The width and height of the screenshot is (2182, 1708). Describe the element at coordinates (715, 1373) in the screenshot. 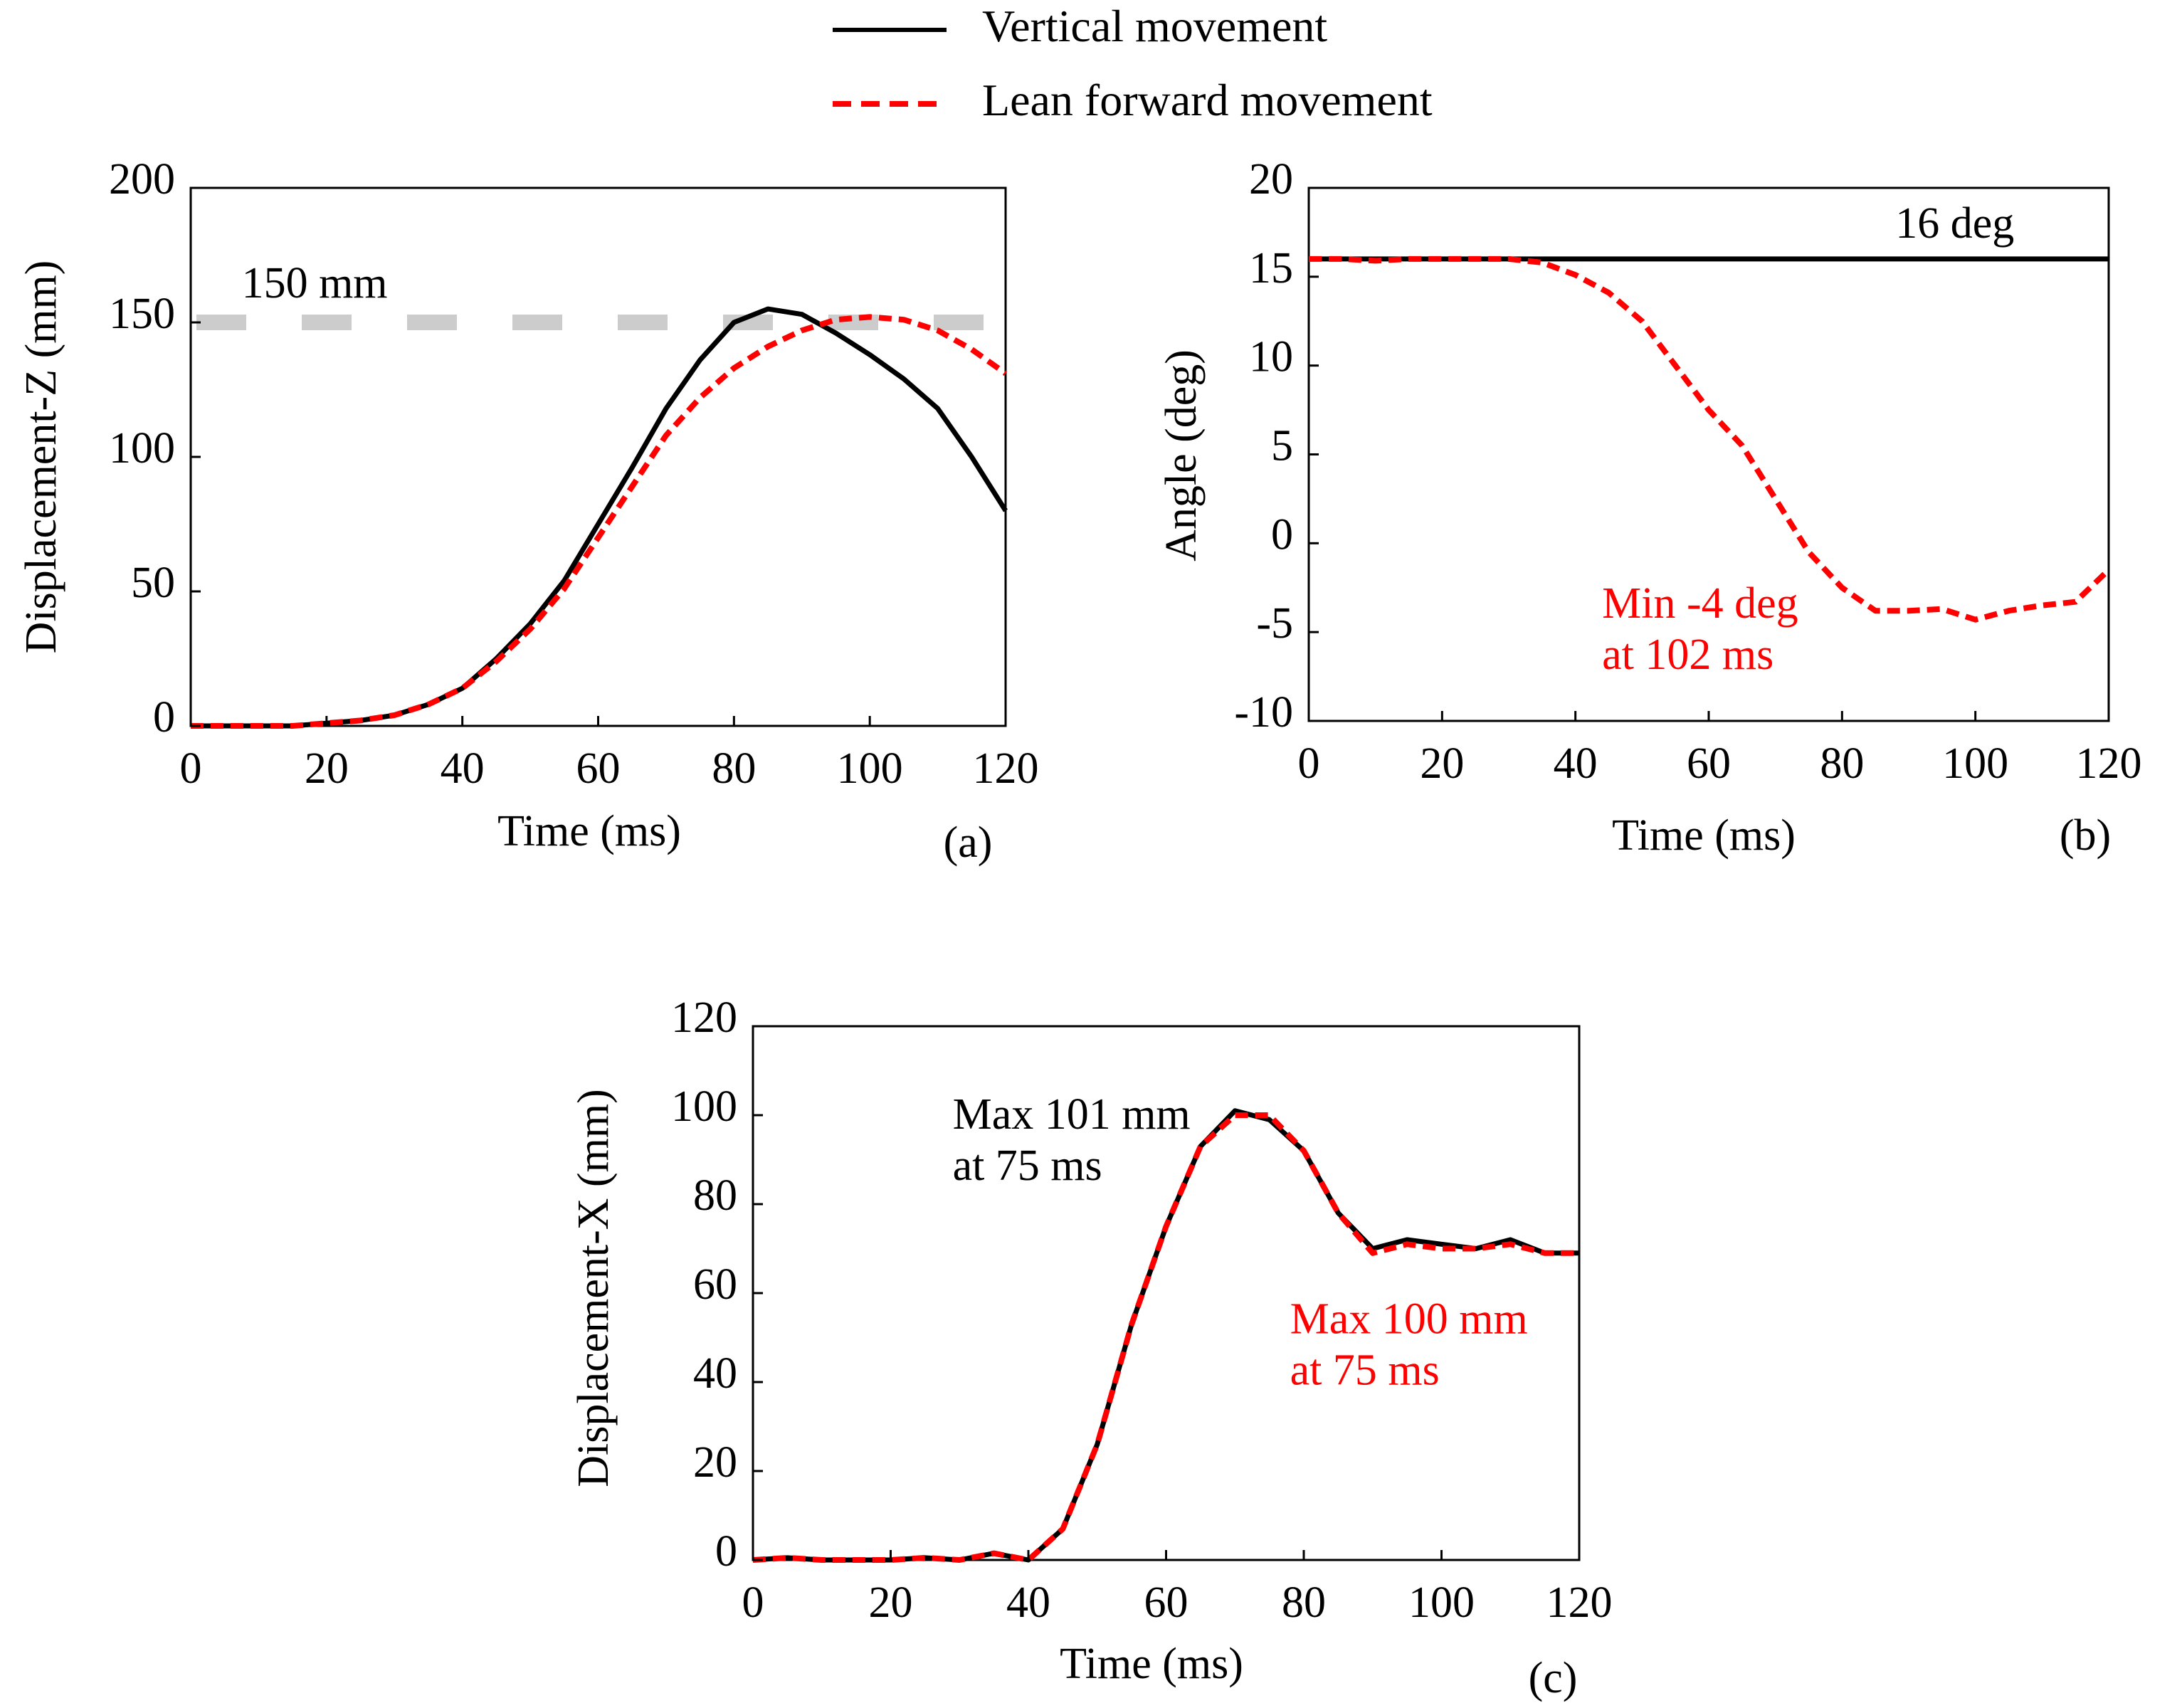

I see `panel-c-ytick-label: 40` at that location.